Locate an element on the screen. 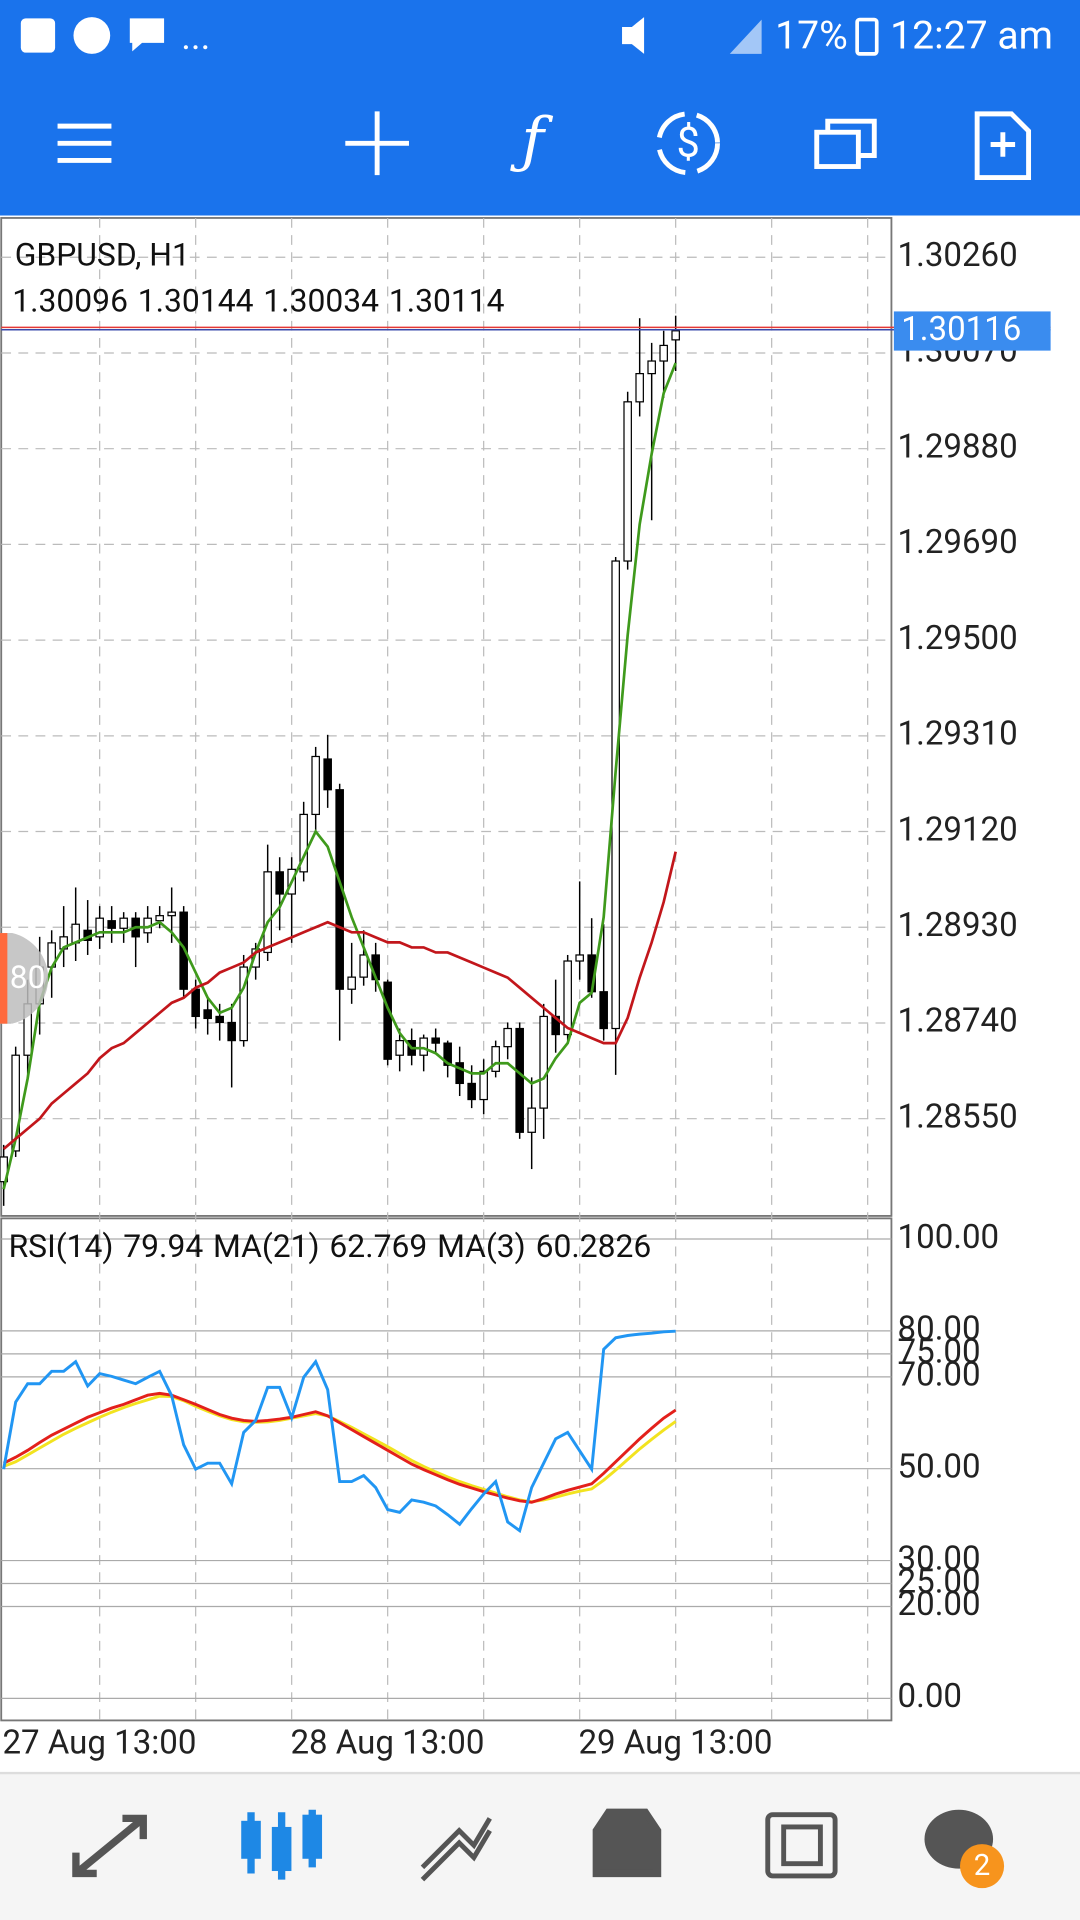  chat-badge is located at coordinates (982, 1866).